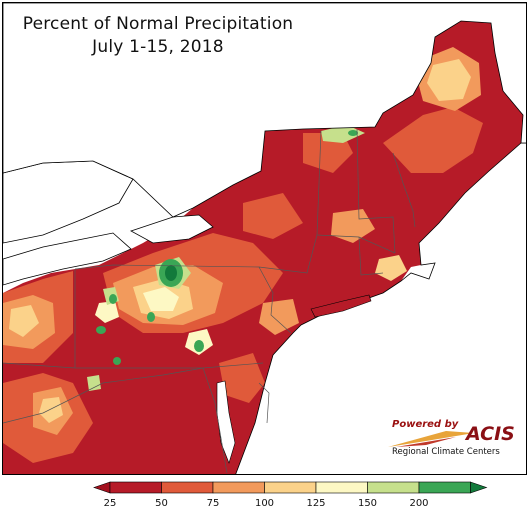  Describe the element at coordinates (446, 452) in the screenshot. I see `acis-subtitle: Regional Climate Centers` at that location.